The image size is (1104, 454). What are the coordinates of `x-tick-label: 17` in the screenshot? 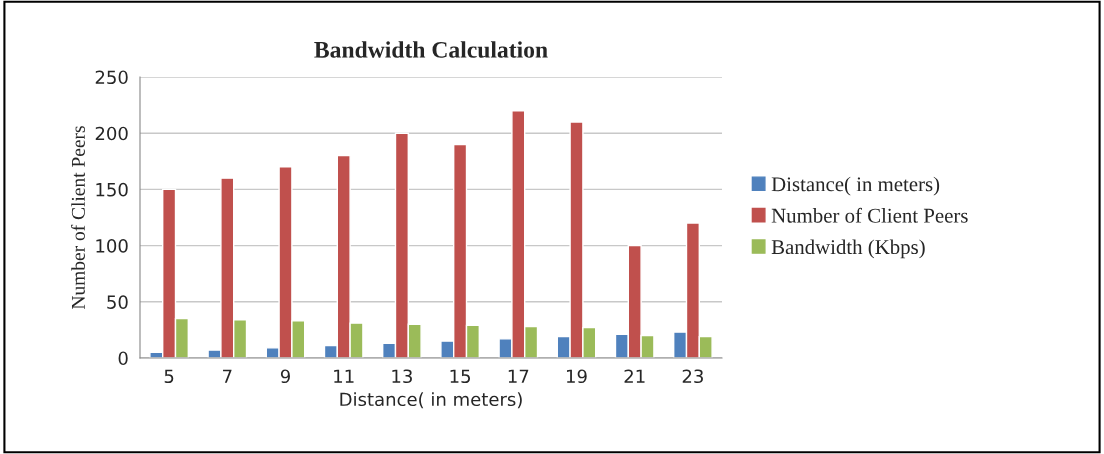 It's located at (518, 376).